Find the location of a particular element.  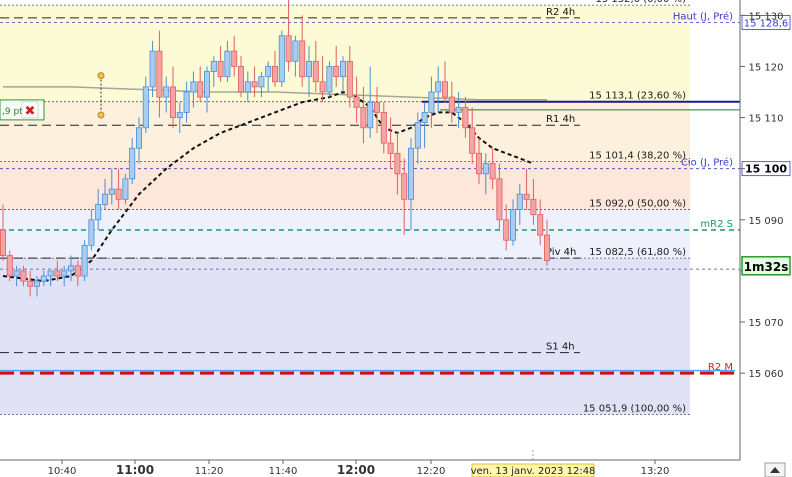

order-close-frame is located at coordinates (30, 110).